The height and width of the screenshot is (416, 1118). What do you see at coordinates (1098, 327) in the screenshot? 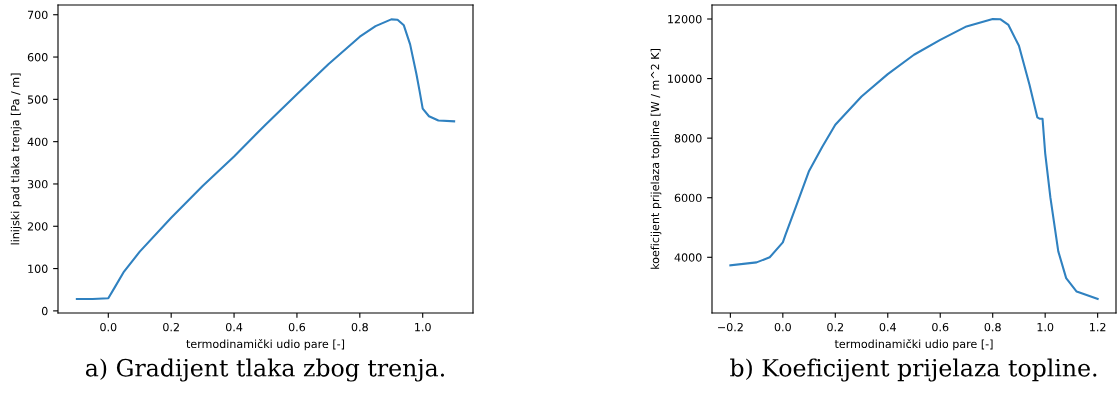
I see `x-tick-label: 1.2` at bounding box center [1098, 327].